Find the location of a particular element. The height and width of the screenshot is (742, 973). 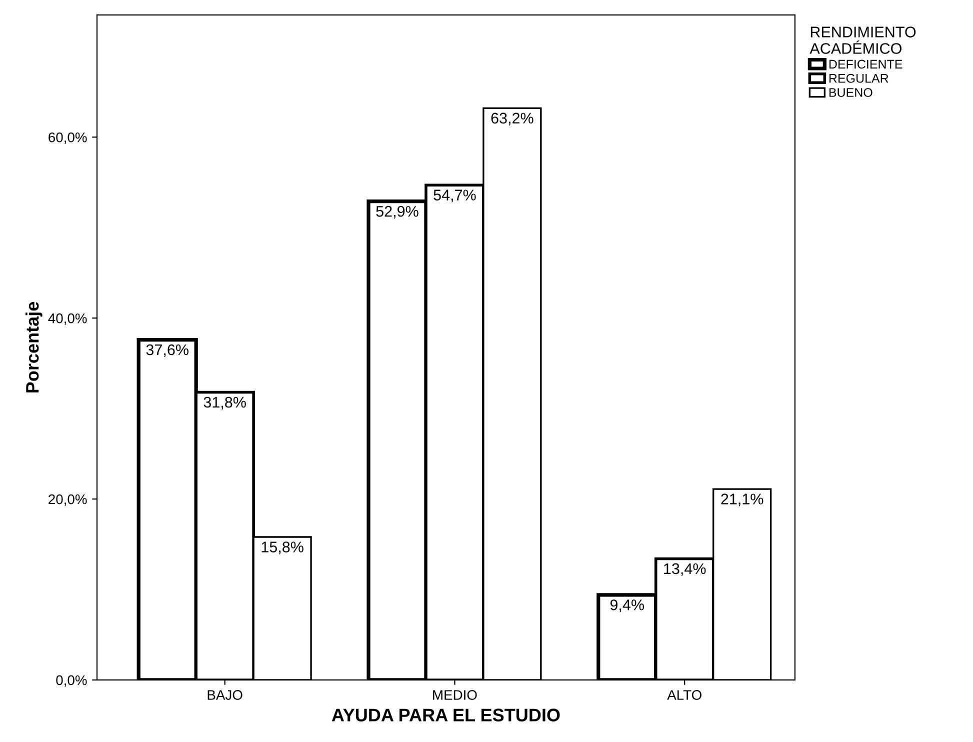

data-label: 21,1% is located at coordinates (742, 500).